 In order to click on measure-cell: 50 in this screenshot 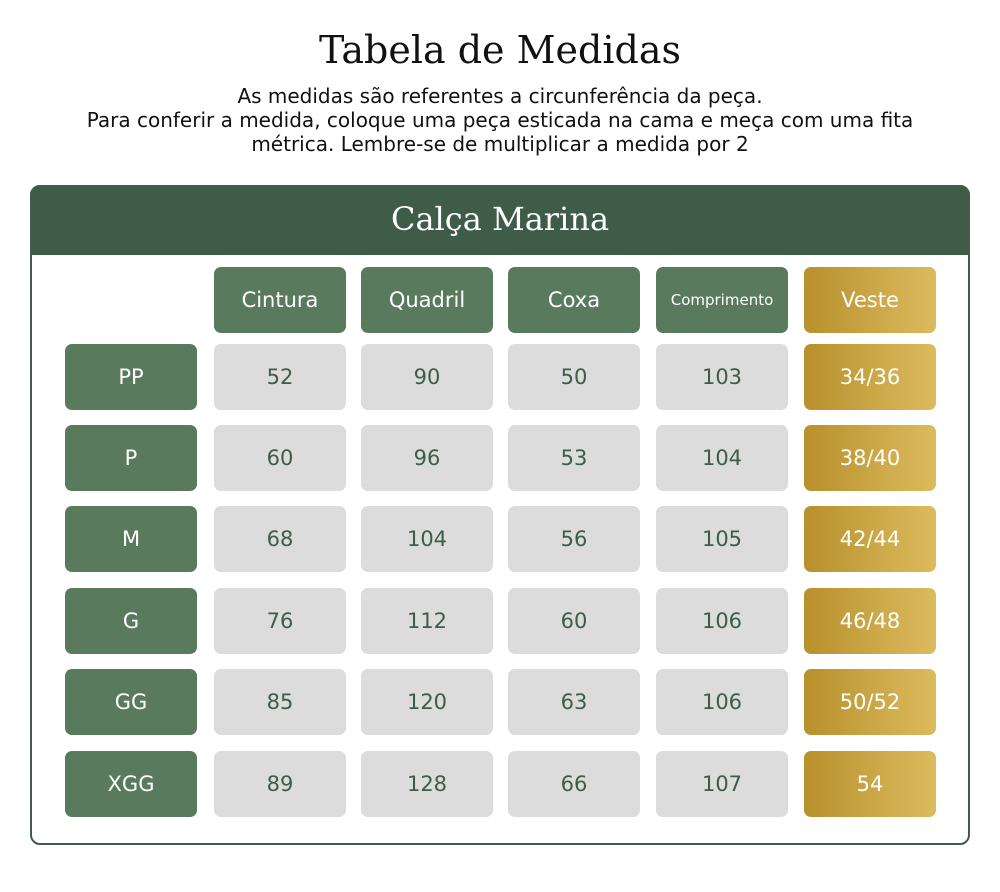, I will do `click(574, 377)`.